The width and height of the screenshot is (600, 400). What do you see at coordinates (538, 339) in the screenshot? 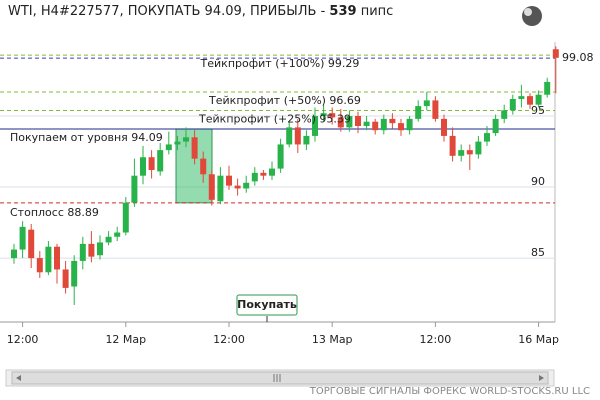
I see `x-tick-label: 16 Мар` at bounding box center [538, 339].